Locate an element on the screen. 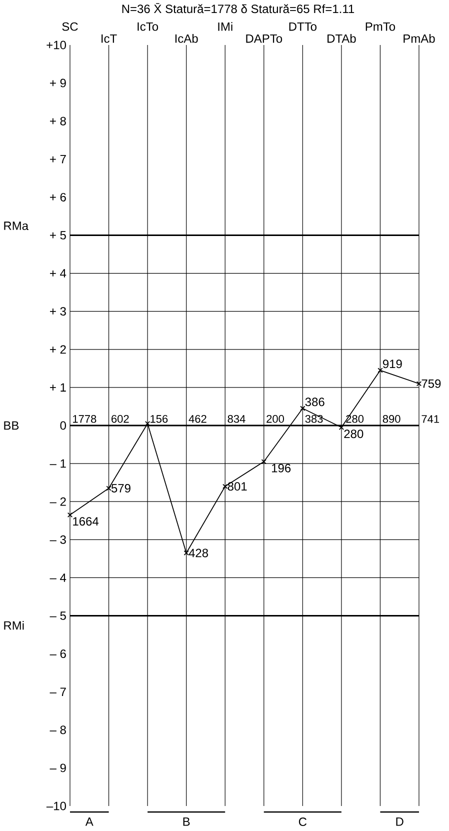 The image size is (449, 831). annotation: 156 is located at coordinates (159, 419).